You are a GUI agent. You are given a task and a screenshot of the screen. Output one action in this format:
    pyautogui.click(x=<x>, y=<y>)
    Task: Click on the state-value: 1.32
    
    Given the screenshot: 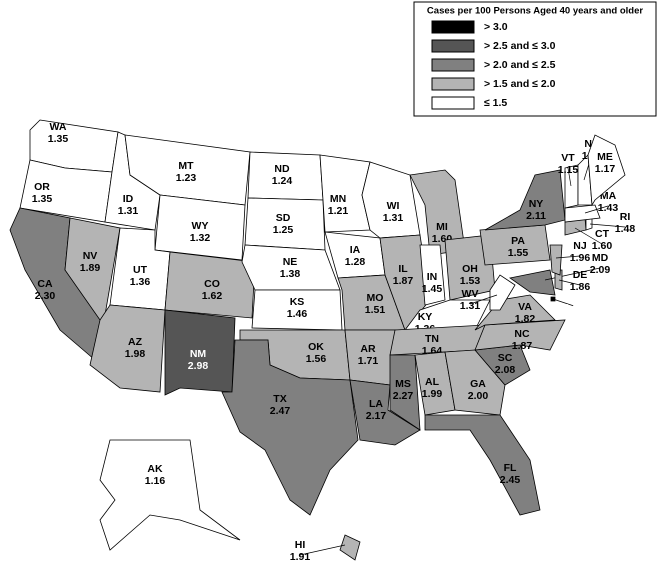 What is the action you would take?
    pyautogui.click(x=200, y=238)
    